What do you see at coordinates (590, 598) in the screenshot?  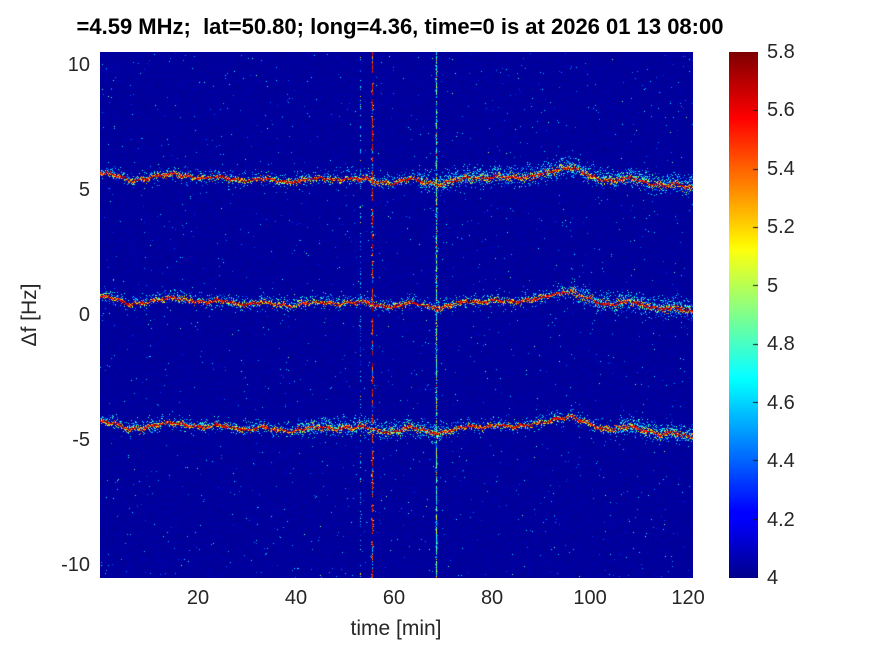 I see `x-axis-tick-label: 100` at bounding box center [590, 598].